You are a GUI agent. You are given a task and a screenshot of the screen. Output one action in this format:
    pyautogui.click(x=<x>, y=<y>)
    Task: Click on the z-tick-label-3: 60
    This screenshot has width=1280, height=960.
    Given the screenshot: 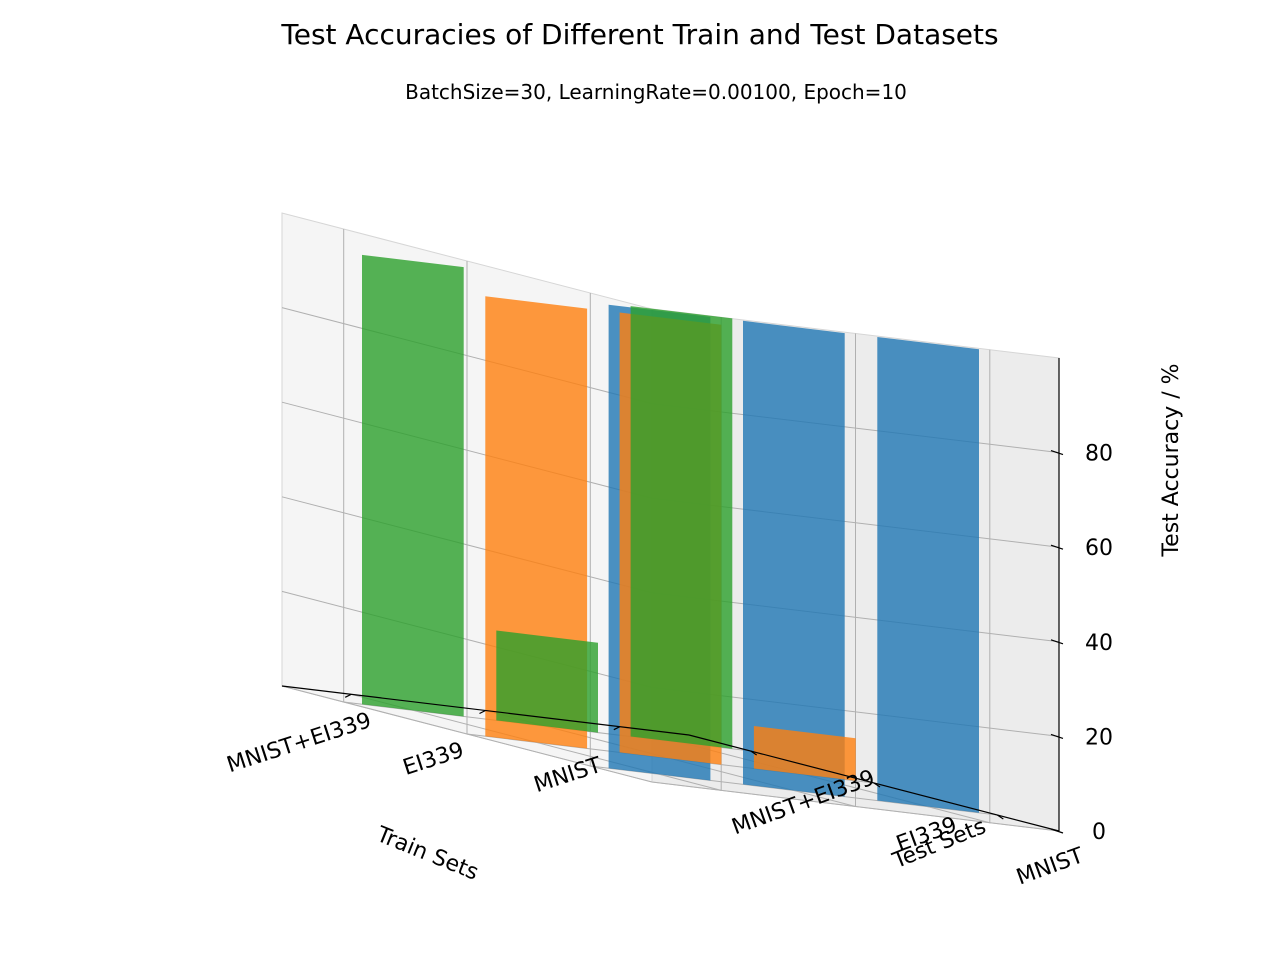 What is the action you would take?
    pyautogui.click(x=1099, y=548)
    